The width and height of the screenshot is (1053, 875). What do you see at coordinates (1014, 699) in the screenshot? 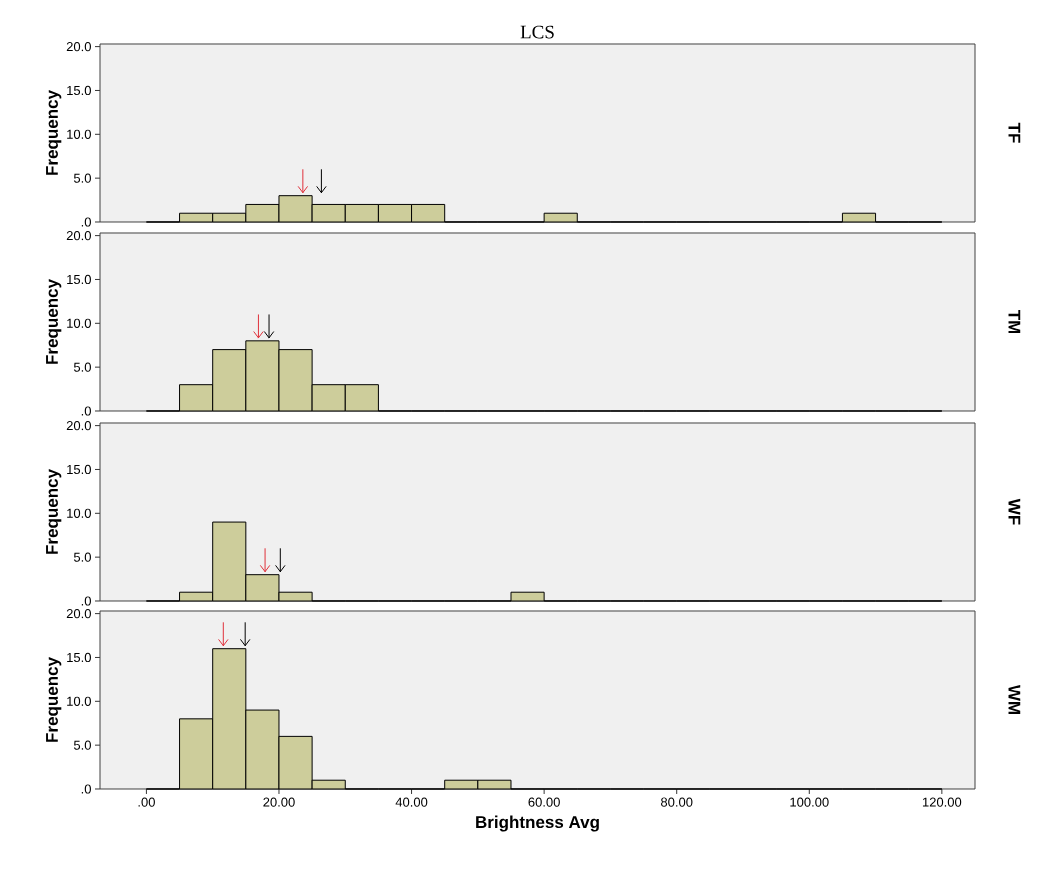
I see `y2-axis-title: WM` at bounding box center [1014, 699].